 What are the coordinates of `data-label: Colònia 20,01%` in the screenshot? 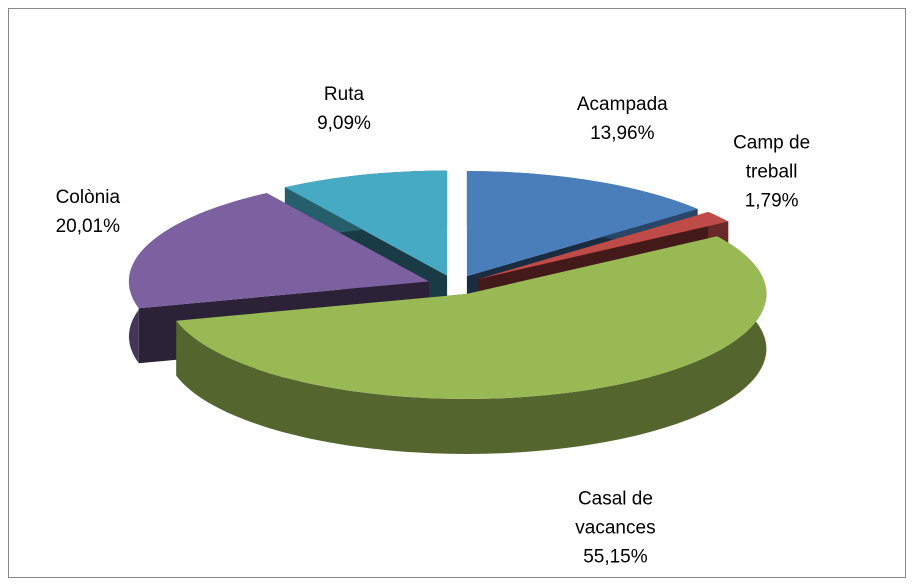 It's located at (88, 212).